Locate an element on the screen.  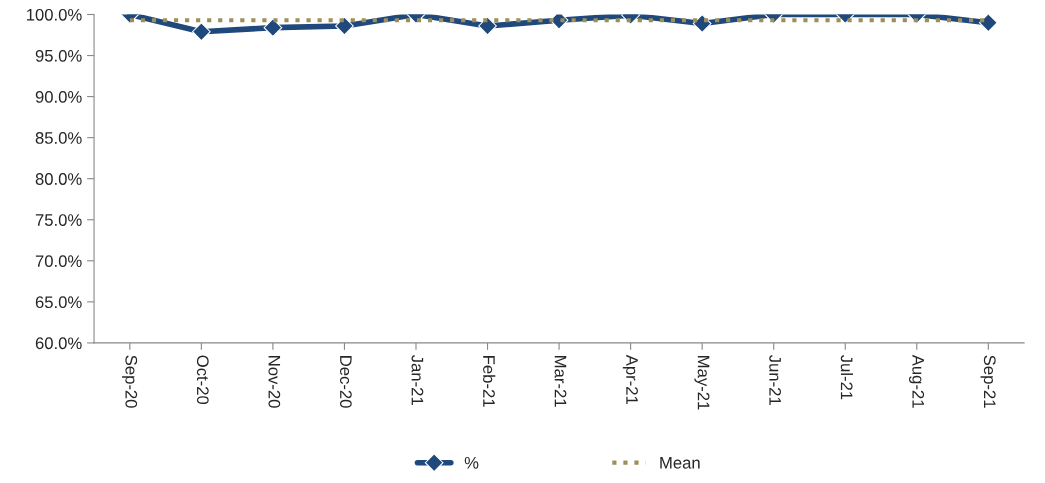
x-tick-label: May-21 is located at coordinates (702, 383).